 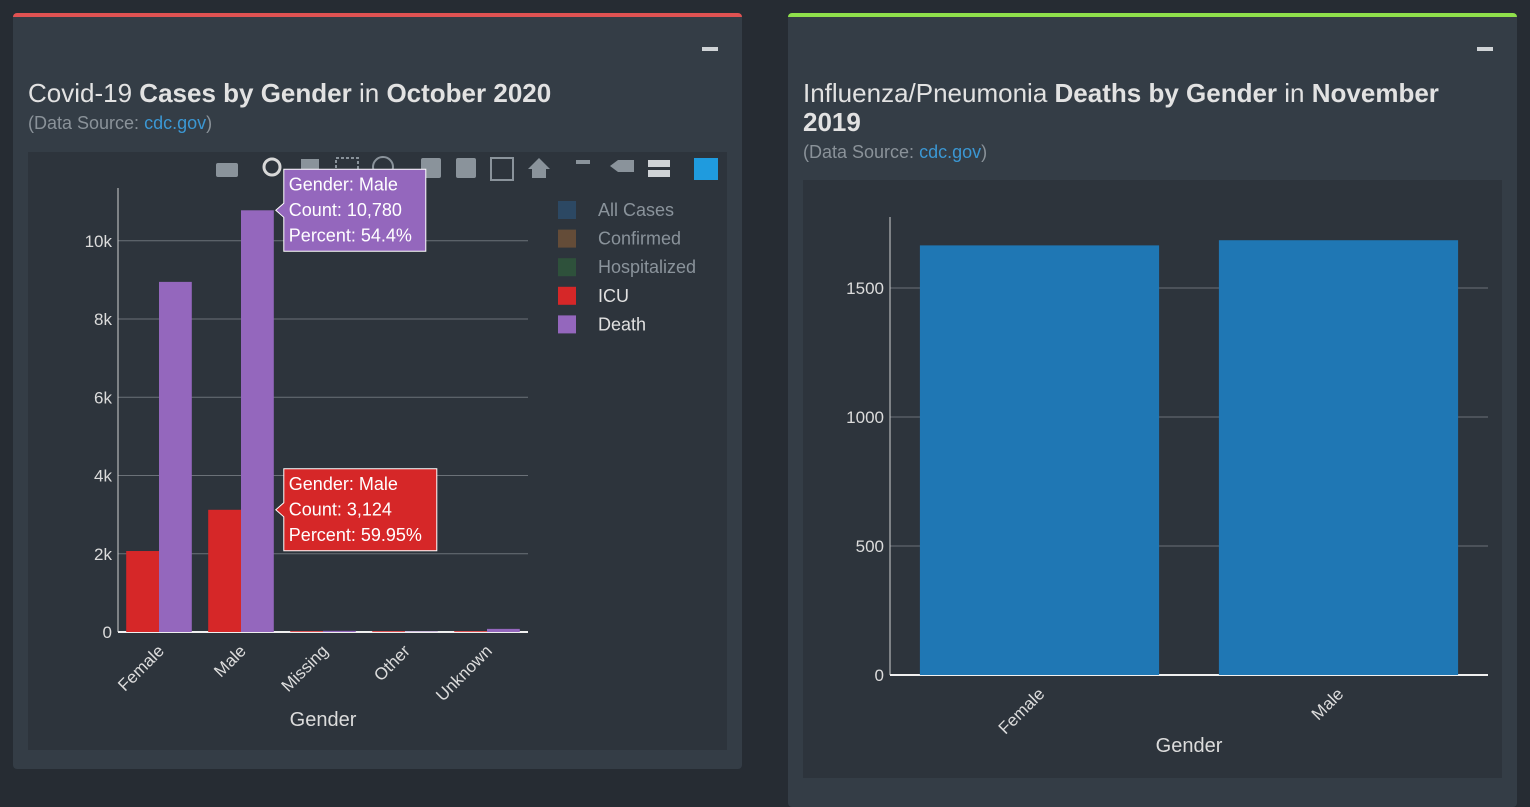 What do you see at coordinates (272, 167) in the screenshot?
I see `zoom-icon` at bounding box center [272, 167].